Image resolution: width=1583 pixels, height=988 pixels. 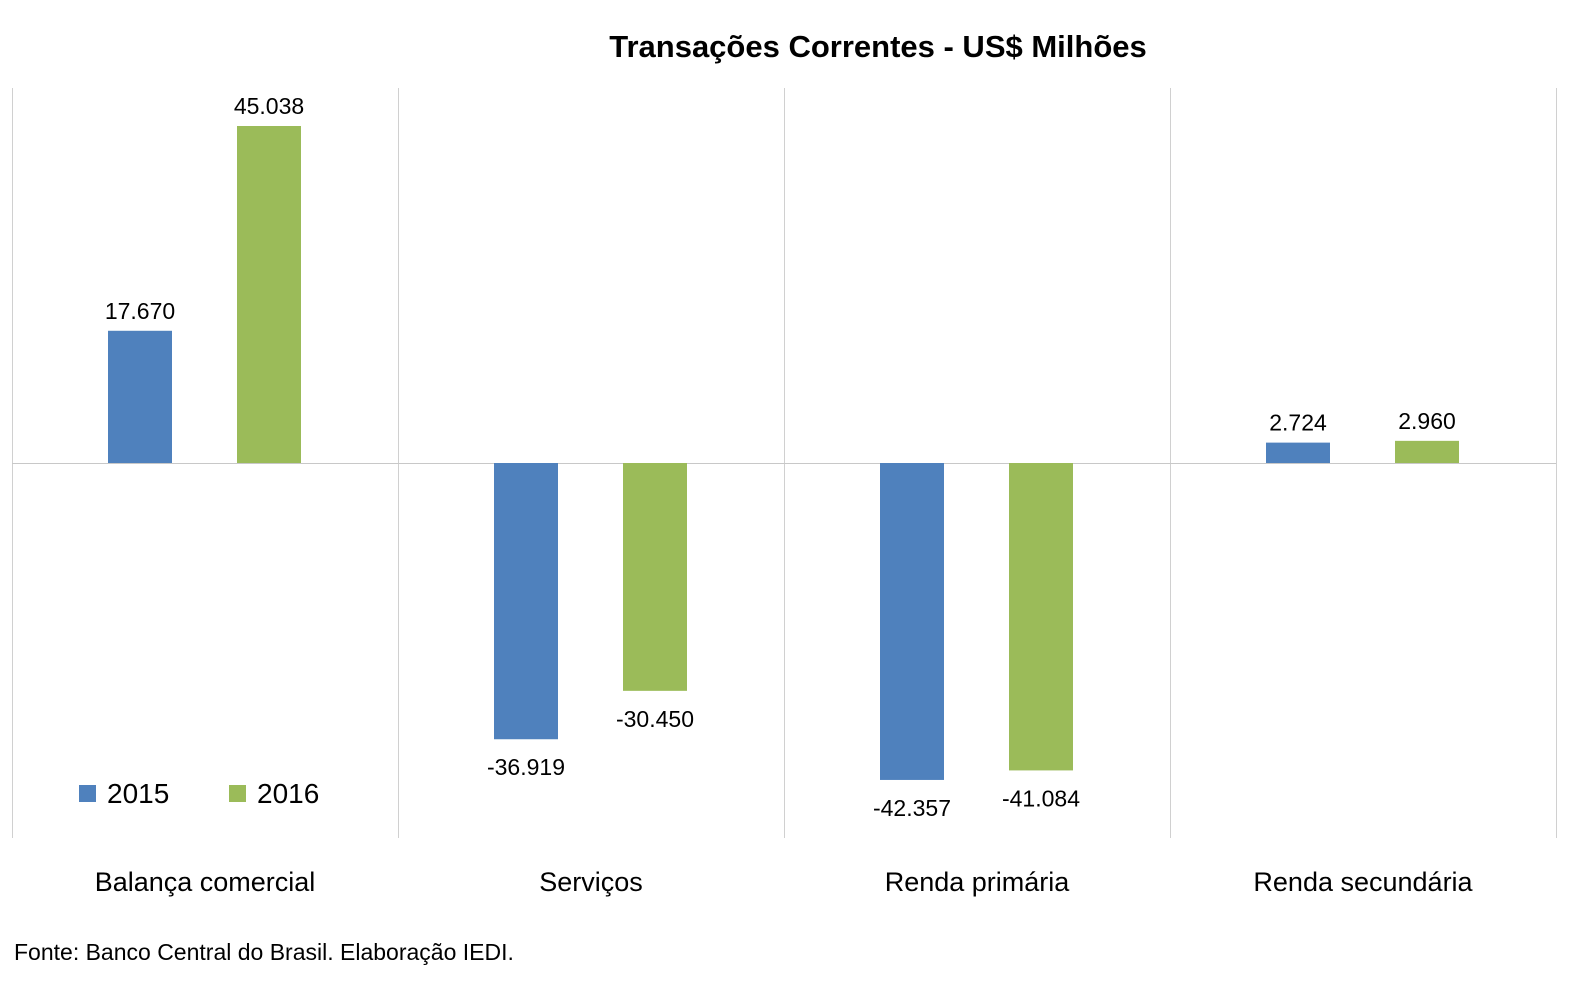 What do you see at coordinates (1427, 421) in the screenshot?
I see `data-label: 2.960` at bounding box center [1427, 421].